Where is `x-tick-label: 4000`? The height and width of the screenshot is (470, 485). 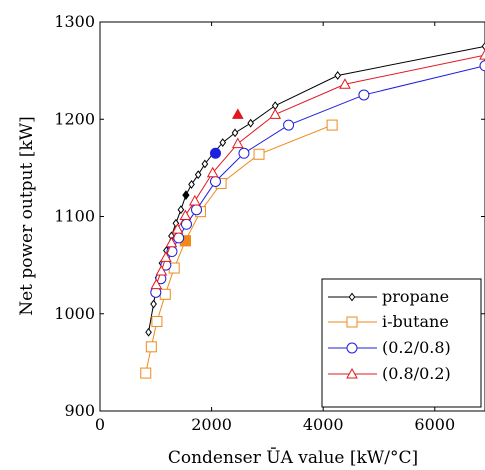 x-tick-label: 4000 is located at coordinates (323, 424).